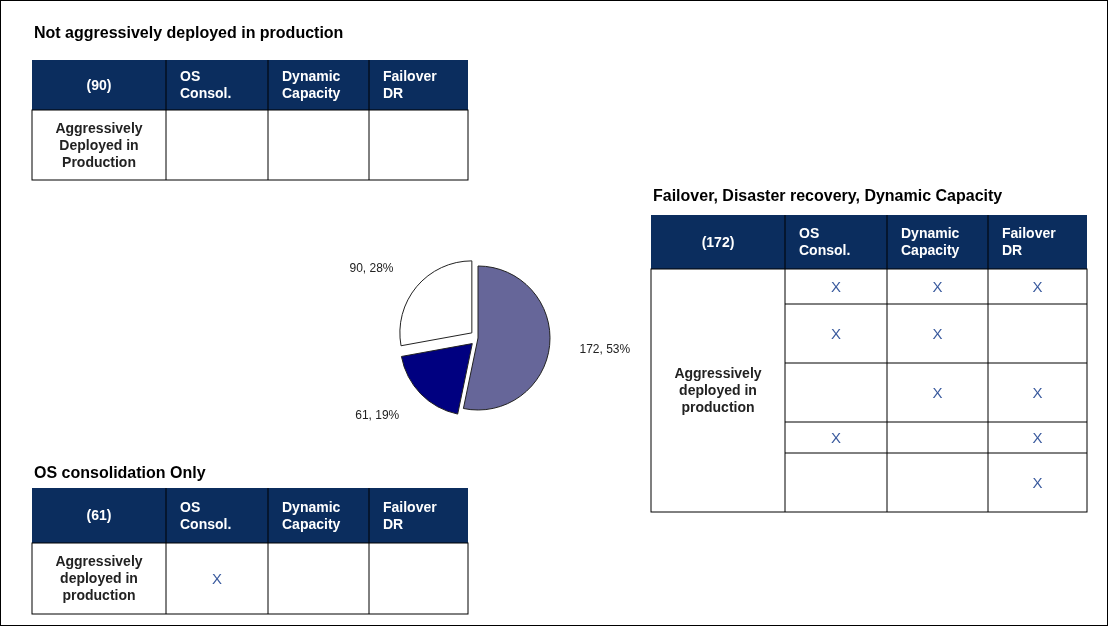  Describe the element at coordinates (99, 515) in the screenshot. I see `category-label: (61)` at that location.